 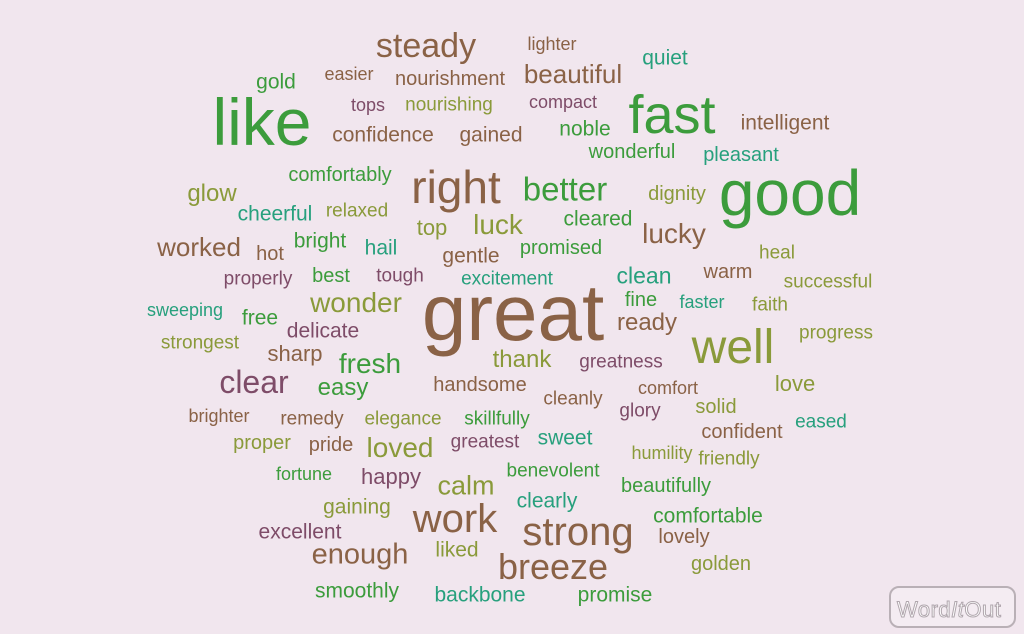 I want to click on word-fresh: fresh, so click(x=370, y=363).